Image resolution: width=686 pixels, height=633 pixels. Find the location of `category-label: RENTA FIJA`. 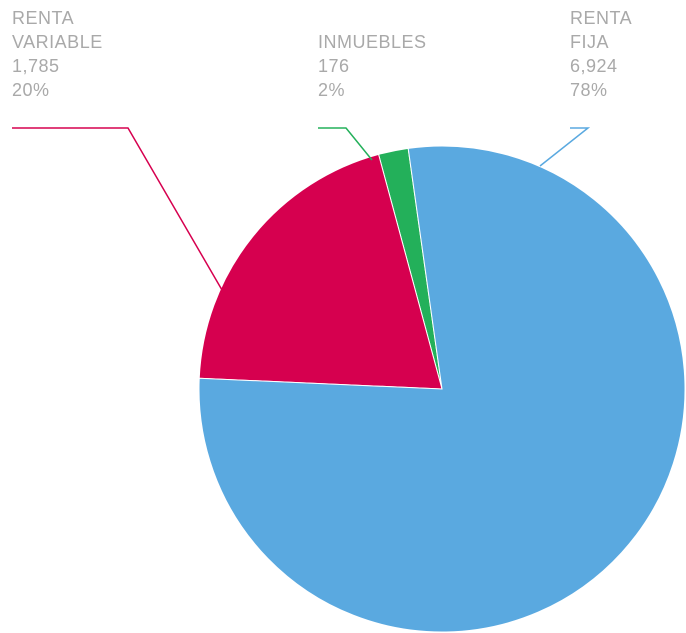

category-label: RENTA FIJA is located at coordinates (601, 30).